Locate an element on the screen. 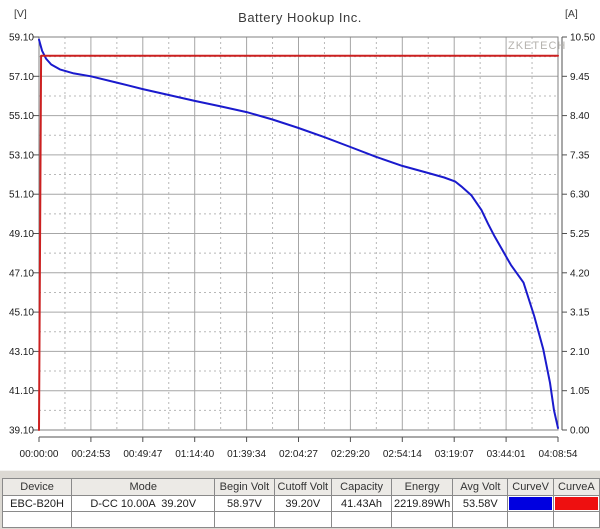  table-cell: 2219.89Wh is located at coordinates (422, 503).